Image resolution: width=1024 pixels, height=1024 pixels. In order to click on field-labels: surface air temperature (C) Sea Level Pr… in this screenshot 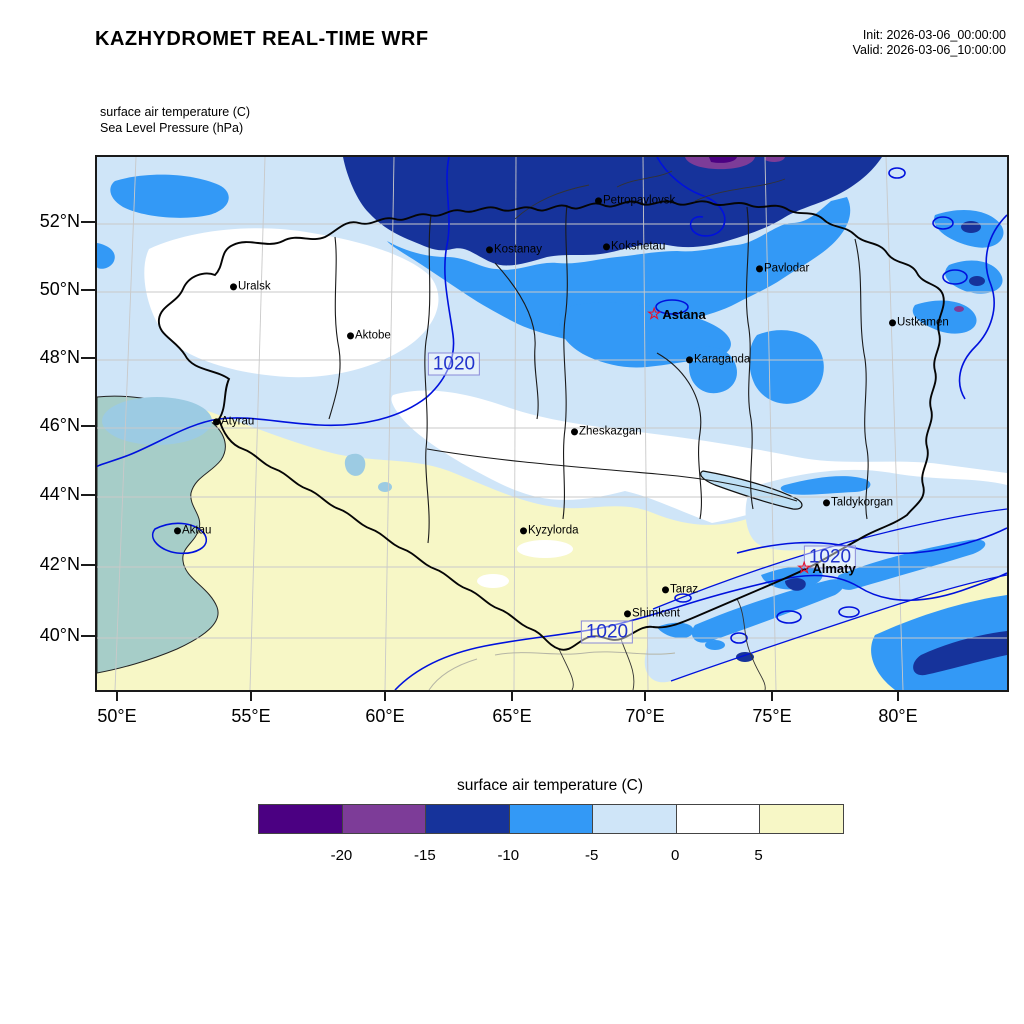, I will do `click(175, 120)`.